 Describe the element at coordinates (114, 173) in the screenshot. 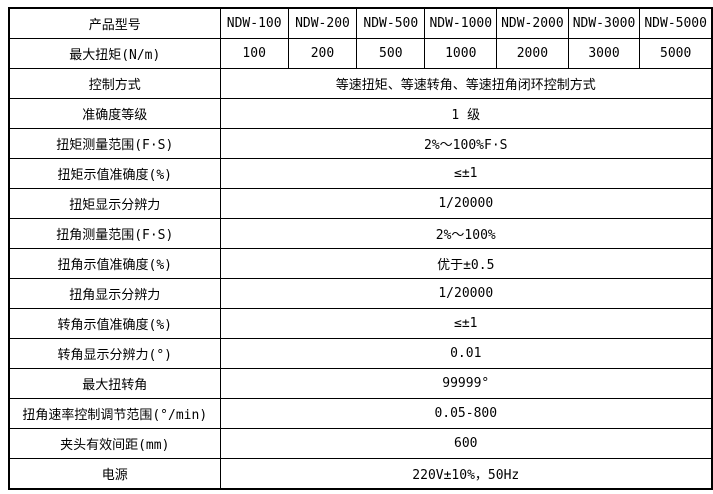

I see `spec-row-label: 扭矩示值准确度(%)` at that location.